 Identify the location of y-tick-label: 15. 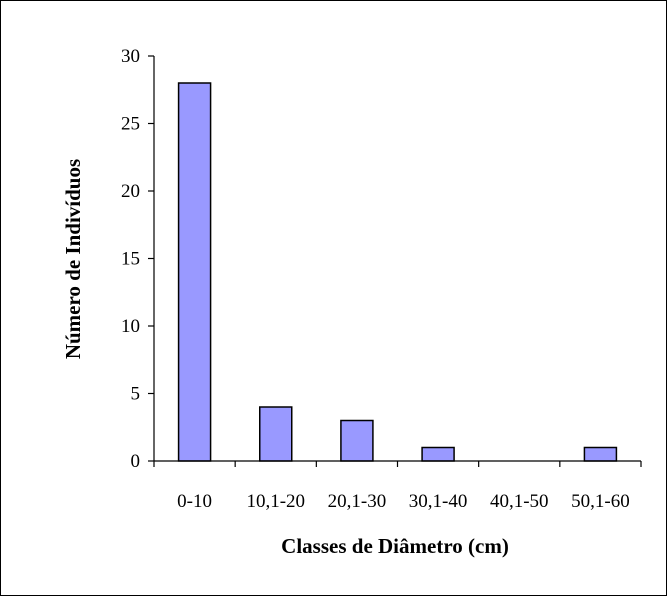
(130, 259).